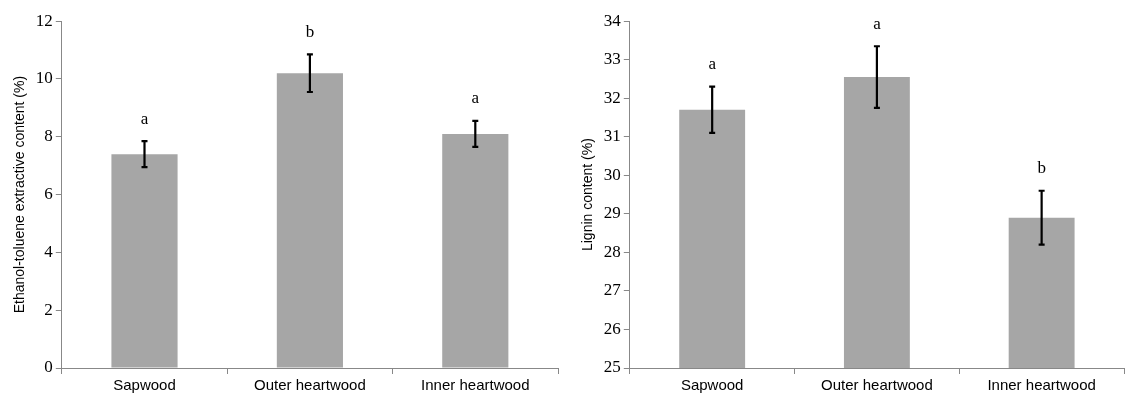 The height and width of the screenshot is (402, 1143). Describe the element at coordinates (612, 59) in the screenshot. I see `y-tick-label: 33` at that location.